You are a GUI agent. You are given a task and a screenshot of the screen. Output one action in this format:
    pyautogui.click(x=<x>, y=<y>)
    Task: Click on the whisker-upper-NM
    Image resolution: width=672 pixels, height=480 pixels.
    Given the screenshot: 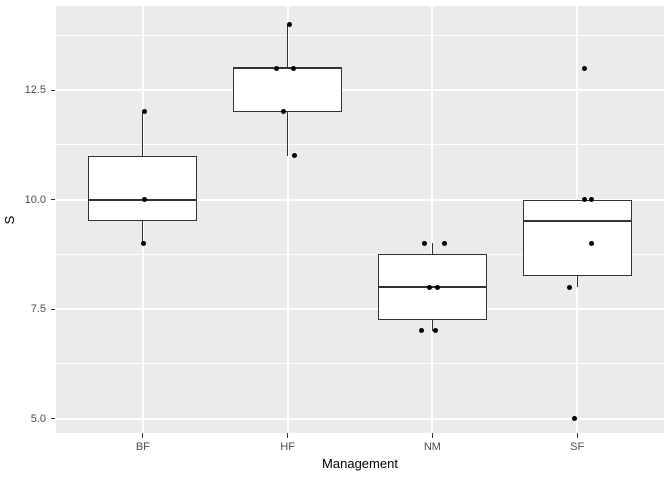 What is the action you would take?
    pyautogui.click(x=432, y=249)
    